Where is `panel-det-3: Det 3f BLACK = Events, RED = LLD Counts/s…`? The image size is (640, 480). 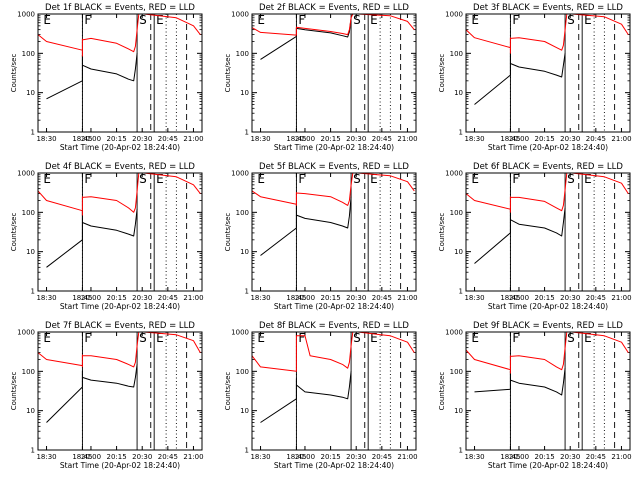
panel-det-3: Det 3f BLACK = Events, RED = LLD Counts/s… is located at coordinates (535, 77).